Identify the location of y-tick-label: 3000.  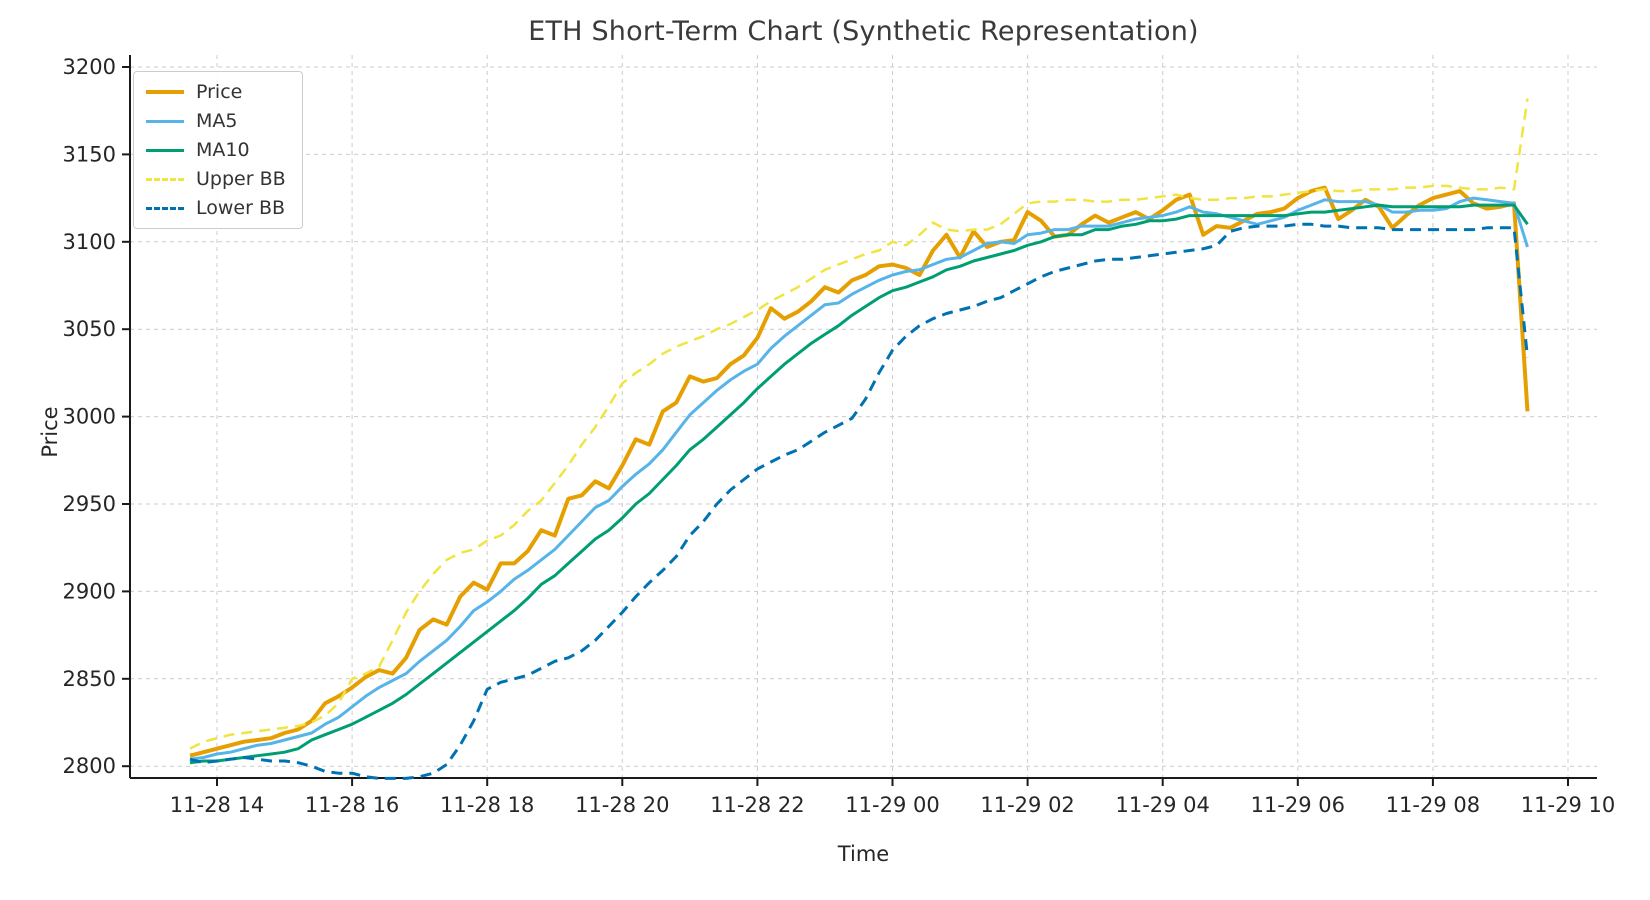
(89, 417).